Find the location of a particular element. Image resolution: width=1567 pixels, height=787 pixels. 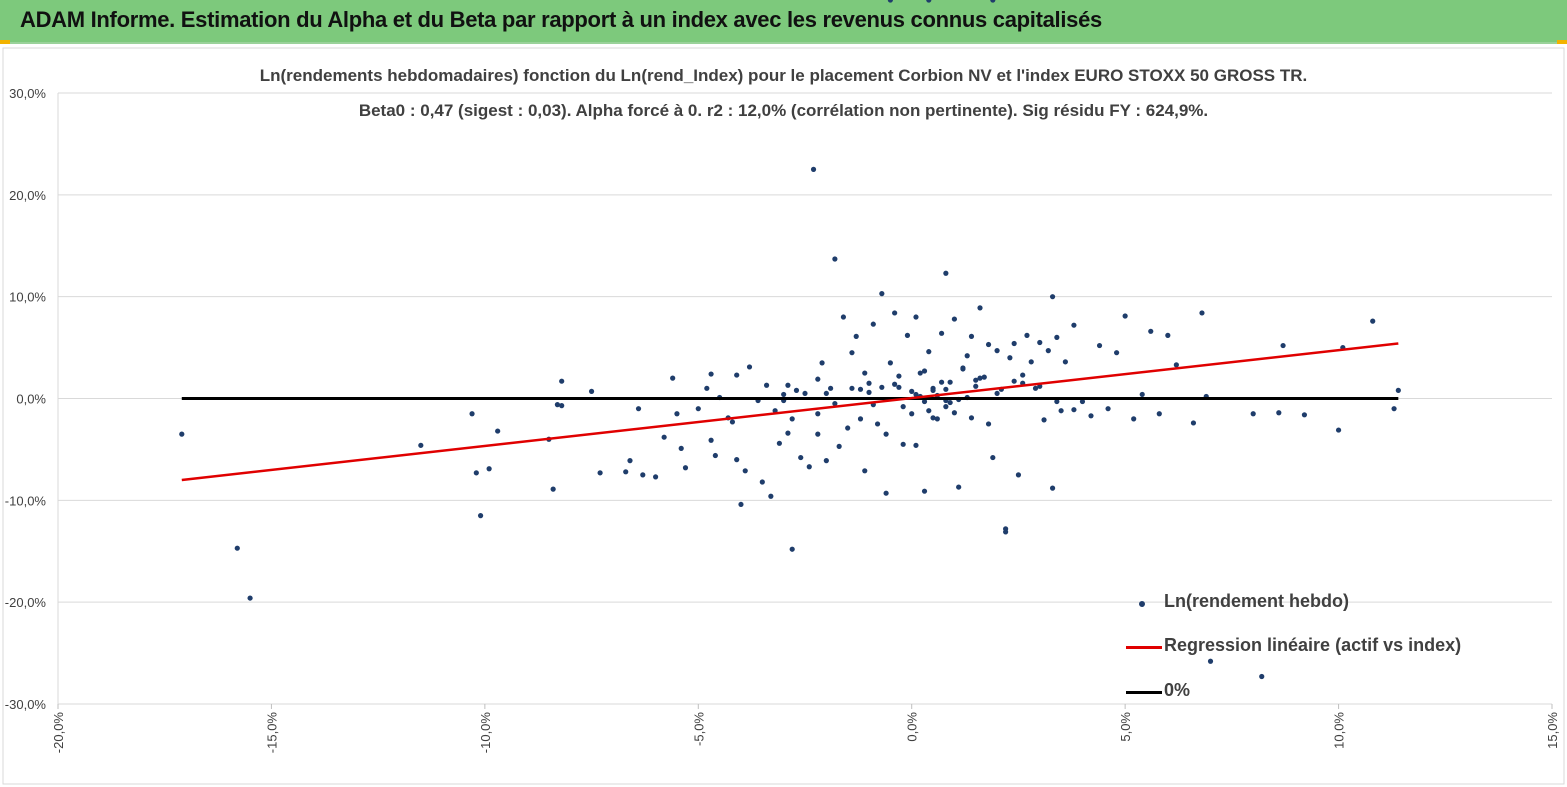

x-tick-label: -20,0% is located at coordinates (58, 733).